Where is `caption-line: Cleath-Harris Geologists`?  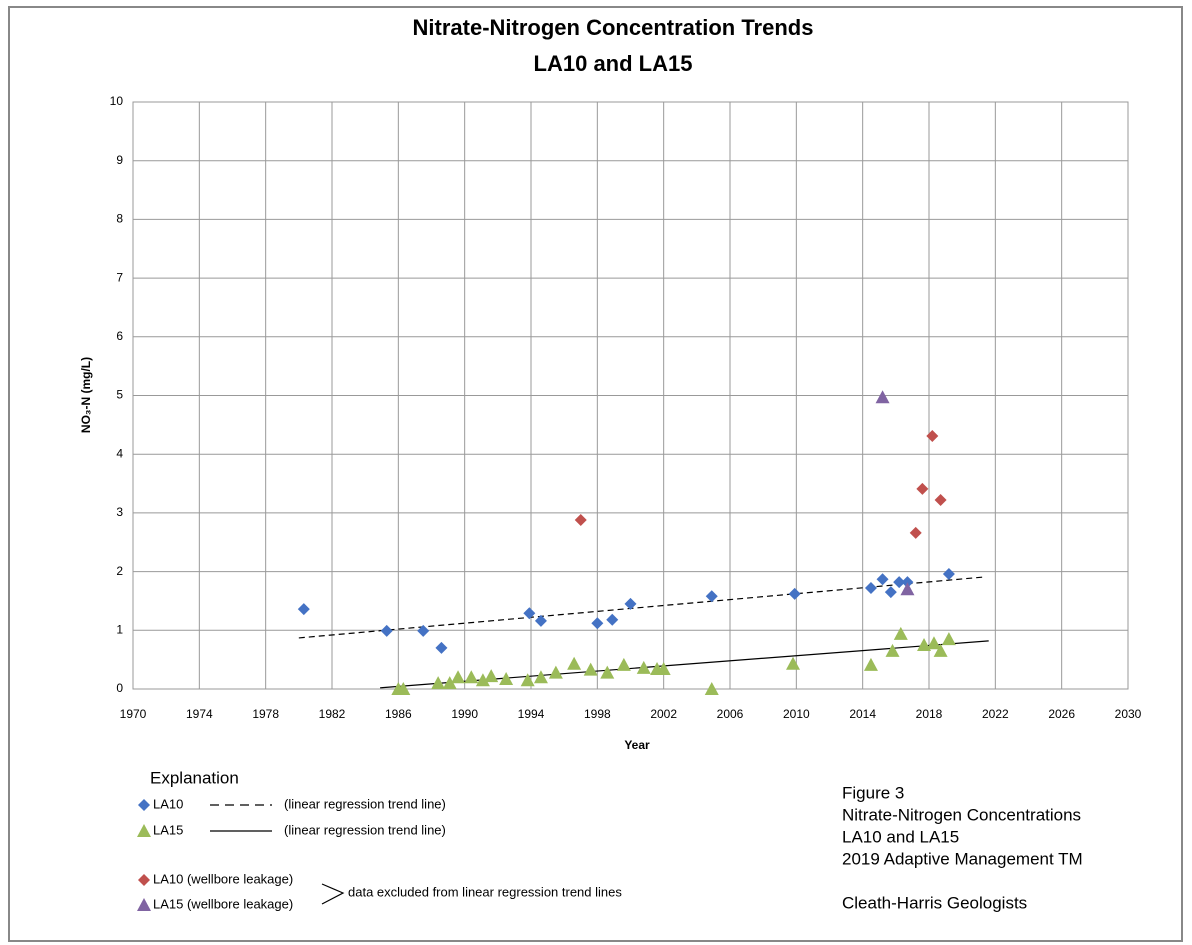
caption-line: Cleath-Harris Geologists is located at coordinates (934, 902).